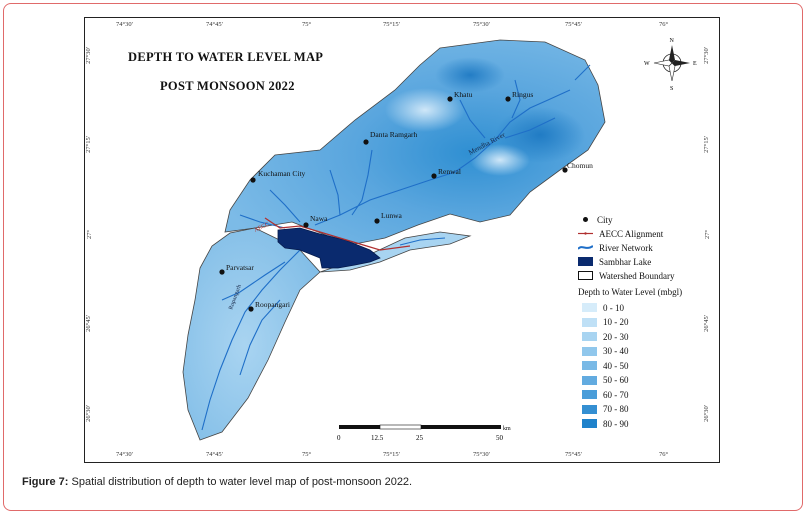 The image size is (808, 516). I want to click on depth-class-label: 60 - 70, so click(616, 394).